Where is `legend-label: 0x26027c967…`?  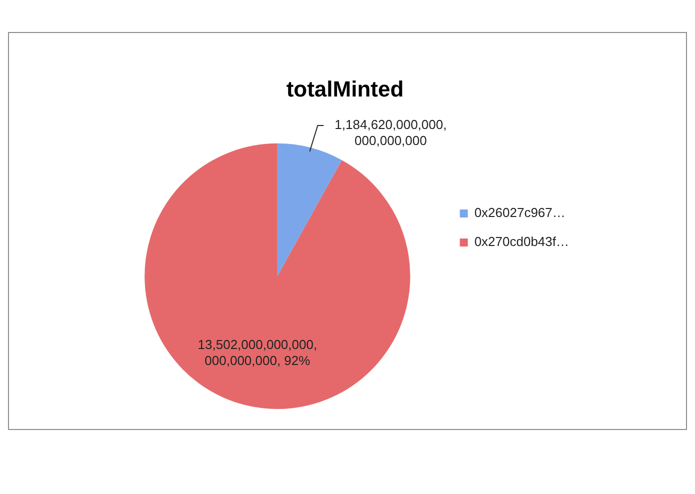
legend-label: 0x26027c967… is located at coordinates (520, 212).